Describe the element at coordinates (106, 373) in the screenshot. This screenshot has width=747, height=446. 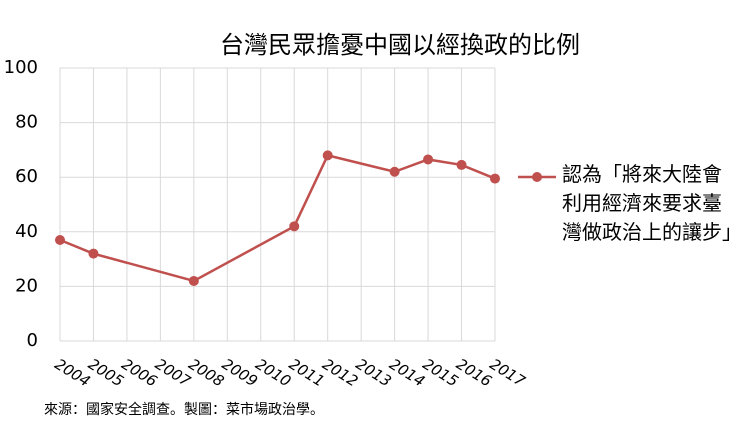
I see `x-tick-label: 2005` at that location.